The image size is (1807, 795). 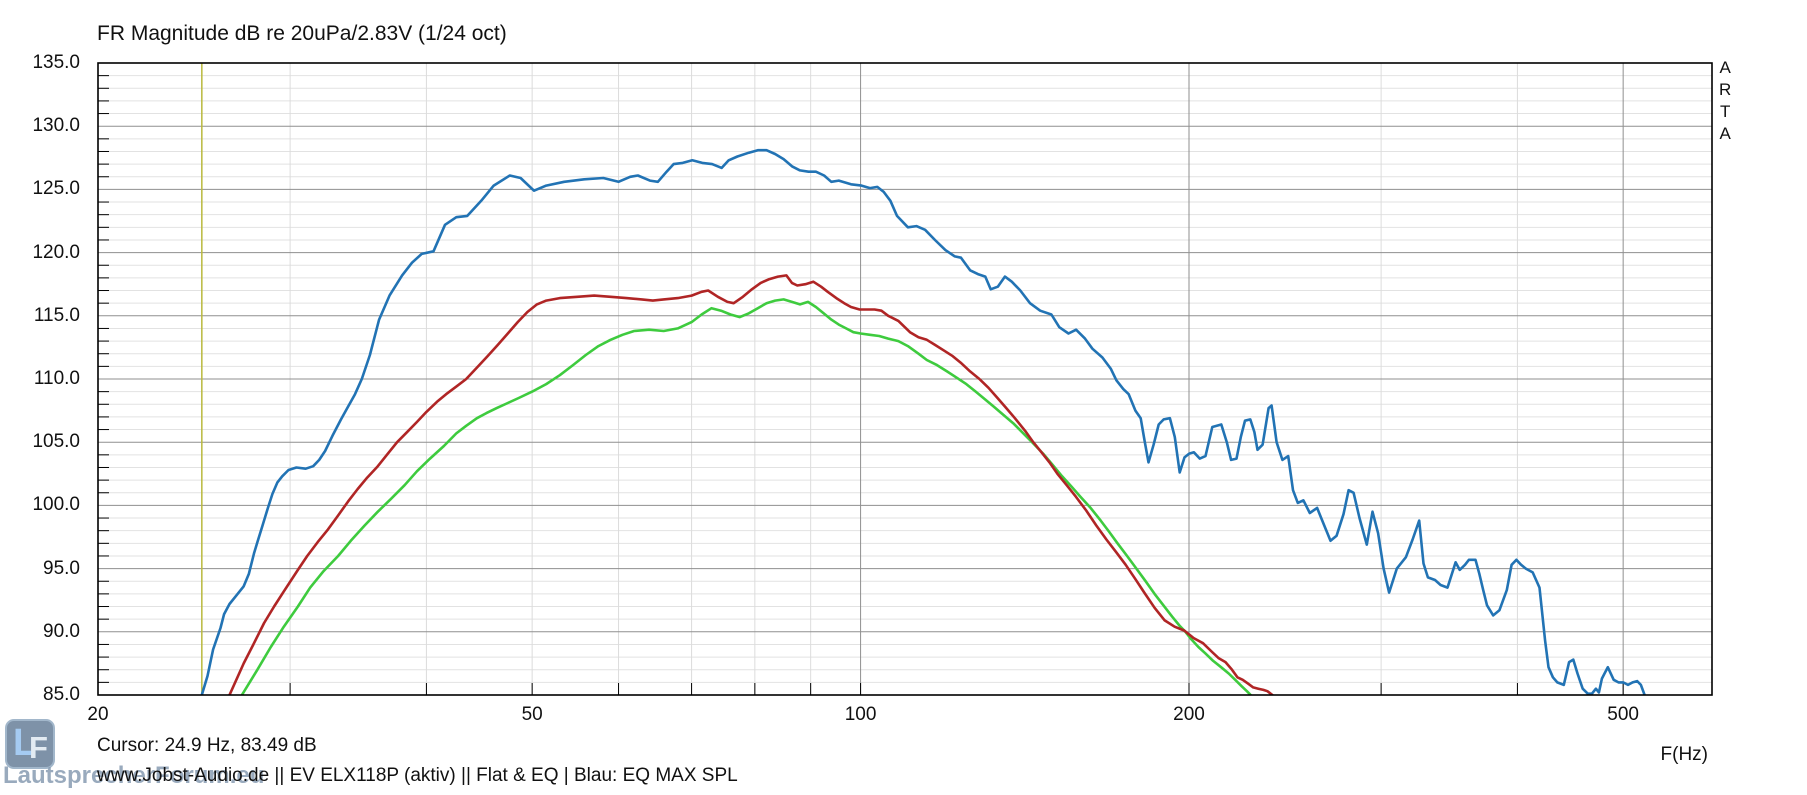 What do you see at coordinates (56, 126) in the screenshot?
I see `y-axis-tick-label: 130.0` at bounding box center [56, 126].